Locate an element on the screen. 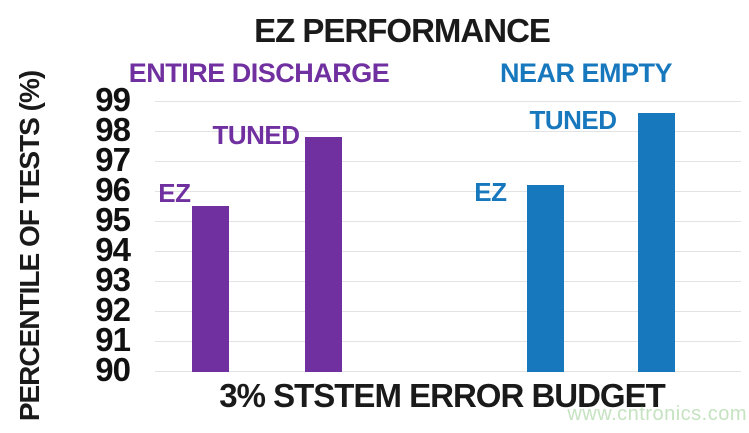 This screenshot has height=433, width=749. bar-label-entire-discharge-ez: EZ is located at coordinates (174, 193).